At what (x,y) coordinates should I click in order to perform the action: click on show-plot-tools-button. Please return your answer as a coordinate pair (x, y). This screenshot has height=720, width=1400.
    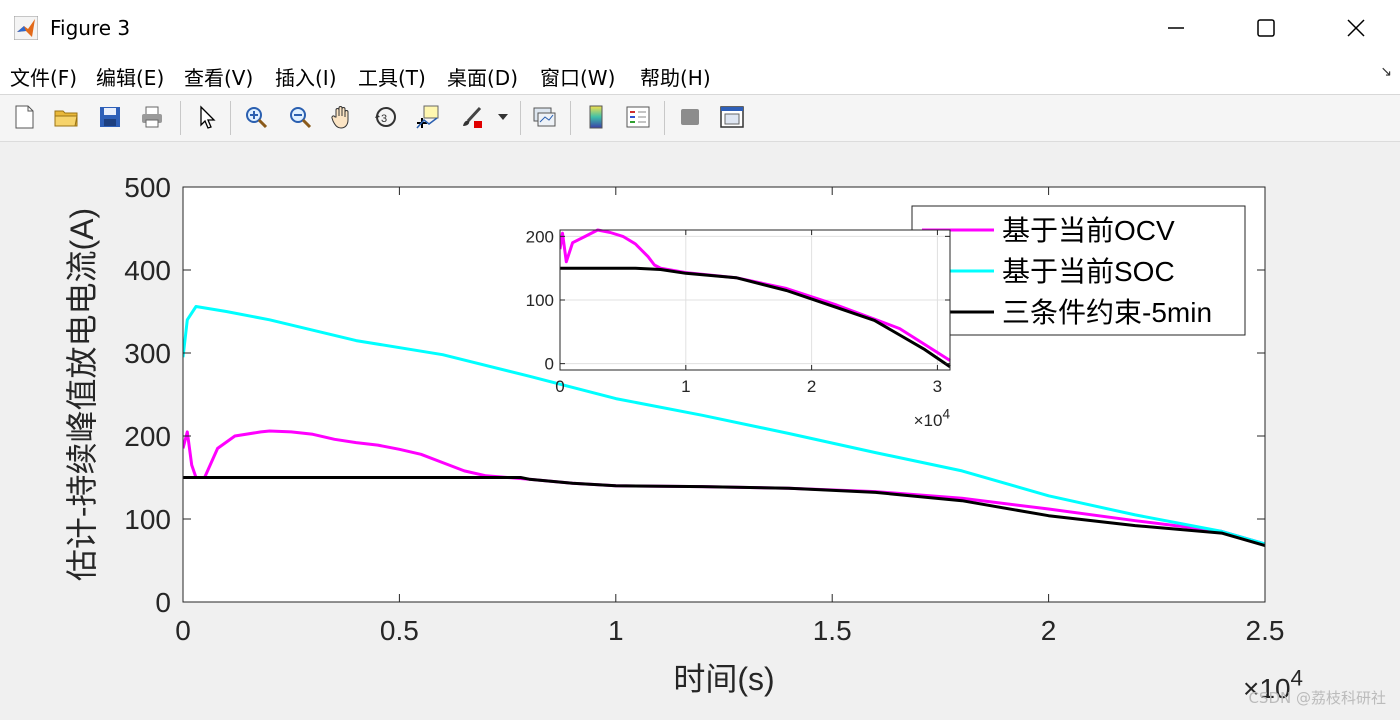
    Looking at the image, I should click on (732, 117).